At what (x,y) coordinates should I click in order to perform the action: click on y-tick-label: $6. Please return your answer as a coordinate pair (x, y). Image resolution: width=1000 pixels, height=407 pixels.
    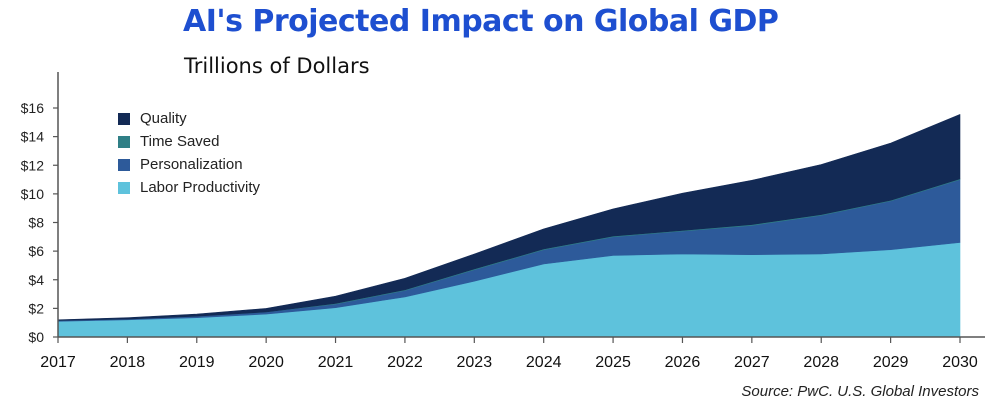
    Looking at the image, I should click on (36, 251).